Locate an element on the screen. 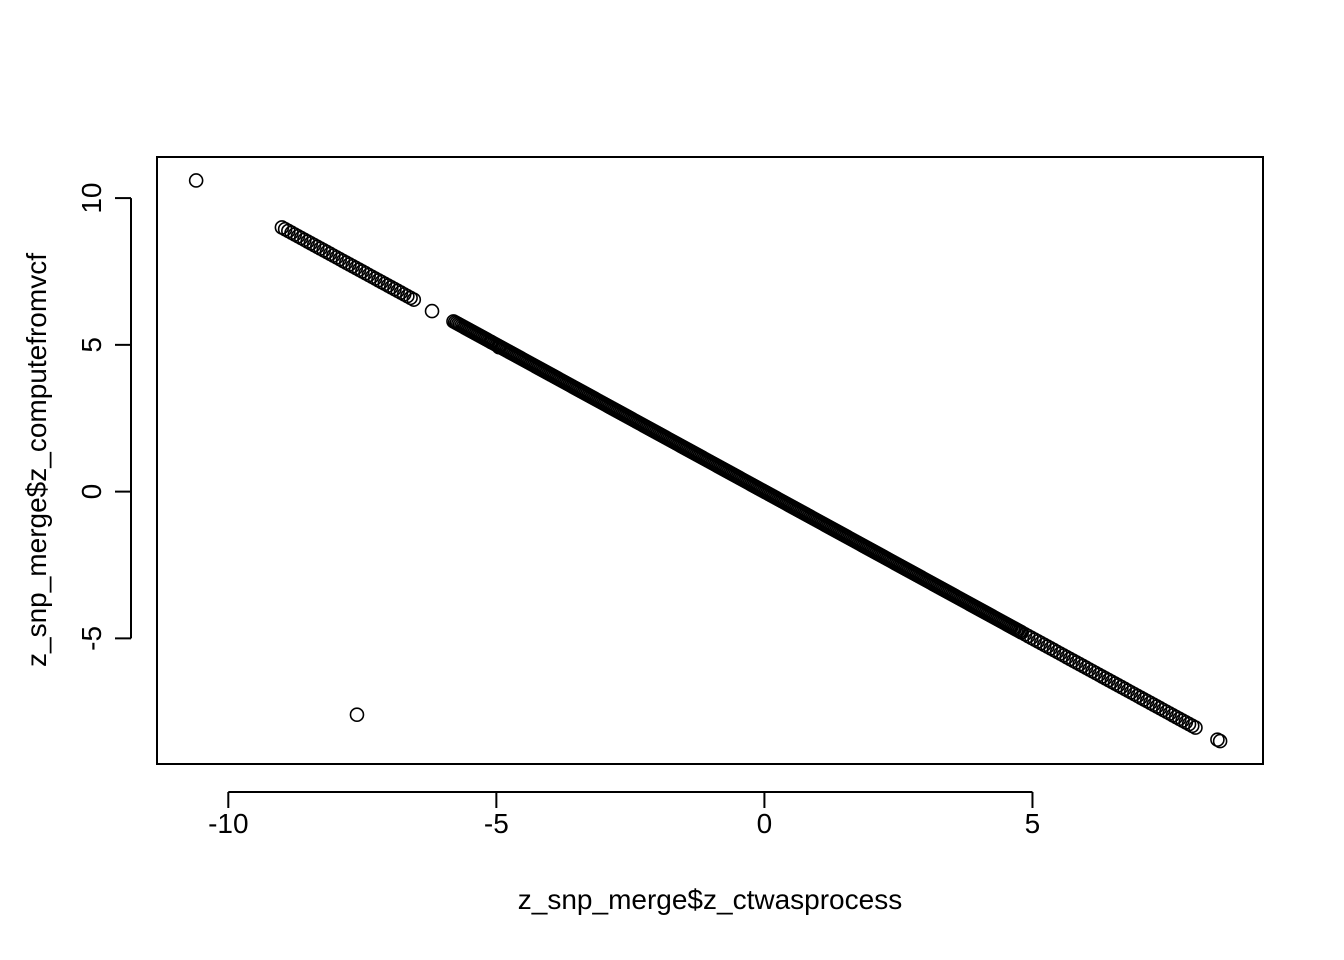 The image size is (1344, 960). x-tick-label: -5 is located at coordinates (496, 823).